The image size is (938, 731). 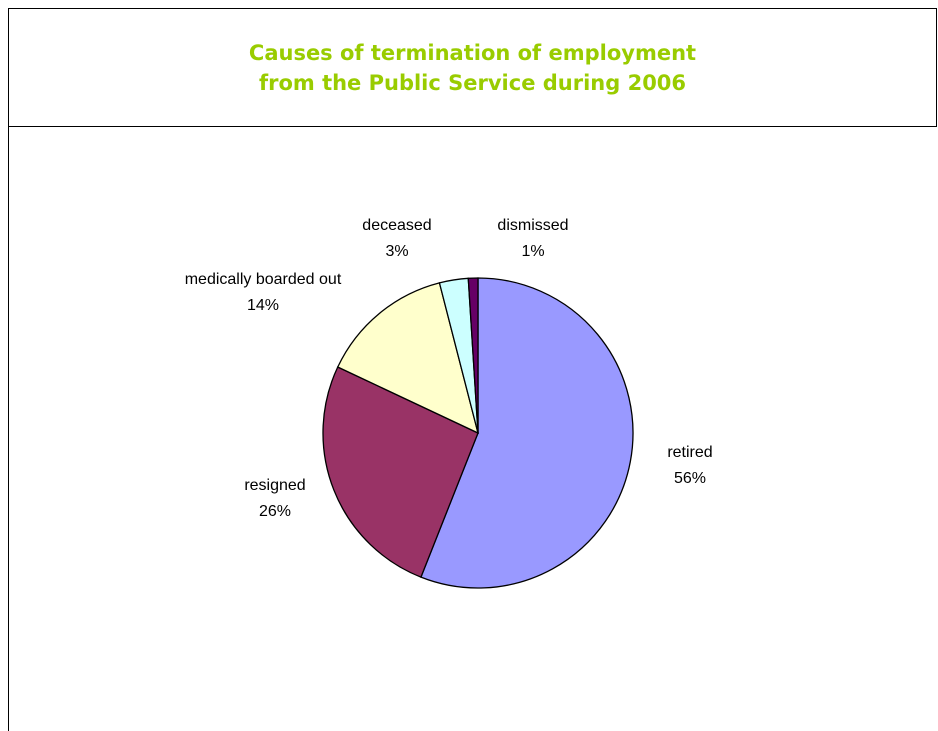 What do you see at coordinates (690, 452) in the screenshot?
I see `category-label: retired` at bounding box center [690, 452].